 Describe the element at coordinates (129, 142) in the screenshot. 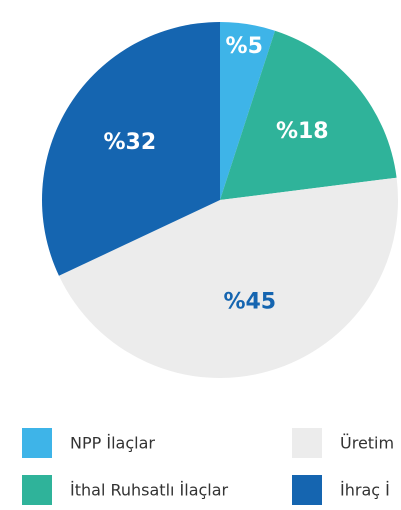

I see `slice-label: %32` at that location.